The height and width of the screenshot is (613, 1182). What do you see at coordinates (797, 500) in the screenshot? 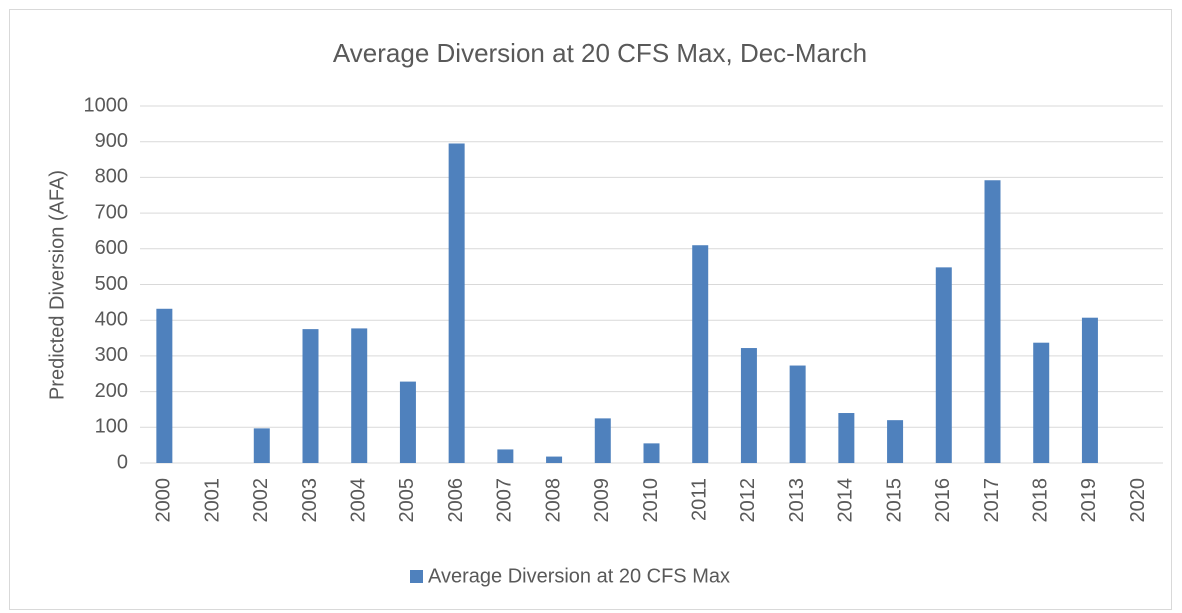
I see `x-tick-label: 2013` at bounding box center [797, 500].